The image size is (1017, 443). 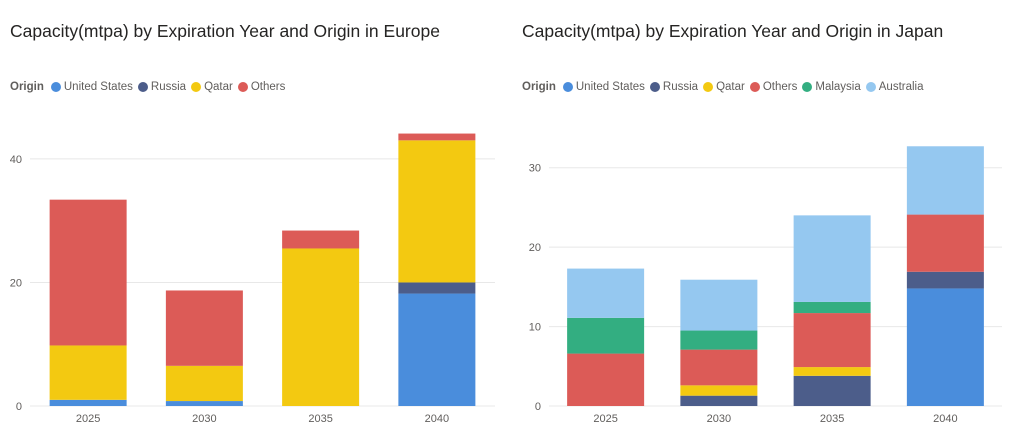 What do you see at coordinates (535, 169) in the screenshot?
I see `y-tick-label: 30` at bounding box center [535, 169].